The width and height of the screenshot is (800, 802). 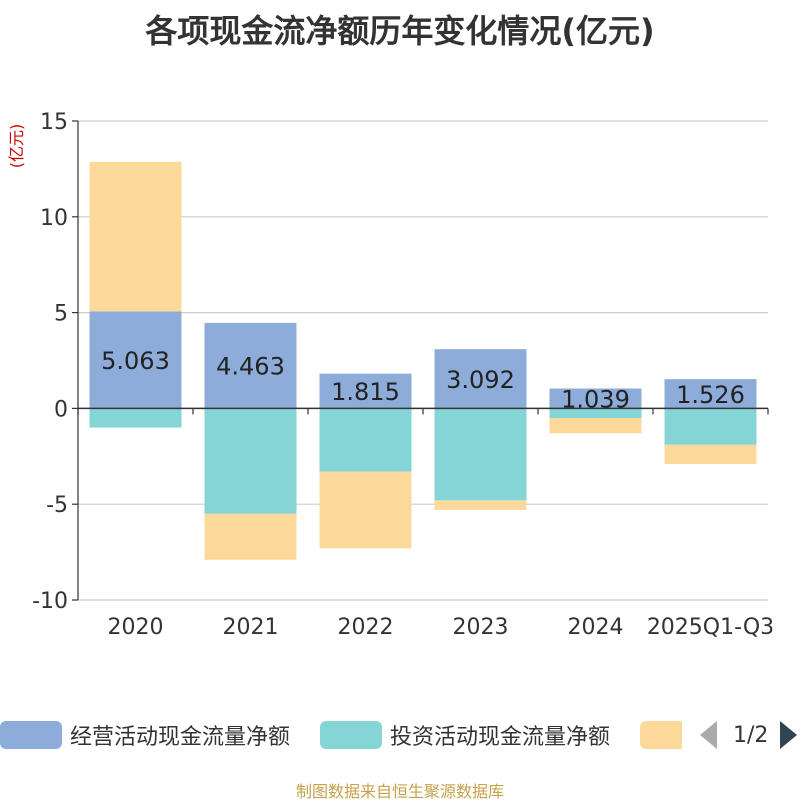 What do you see at coordinates (31, 735) in the screenshot?
I see `legend-swatch-operating` at bounding box center [31, 735].